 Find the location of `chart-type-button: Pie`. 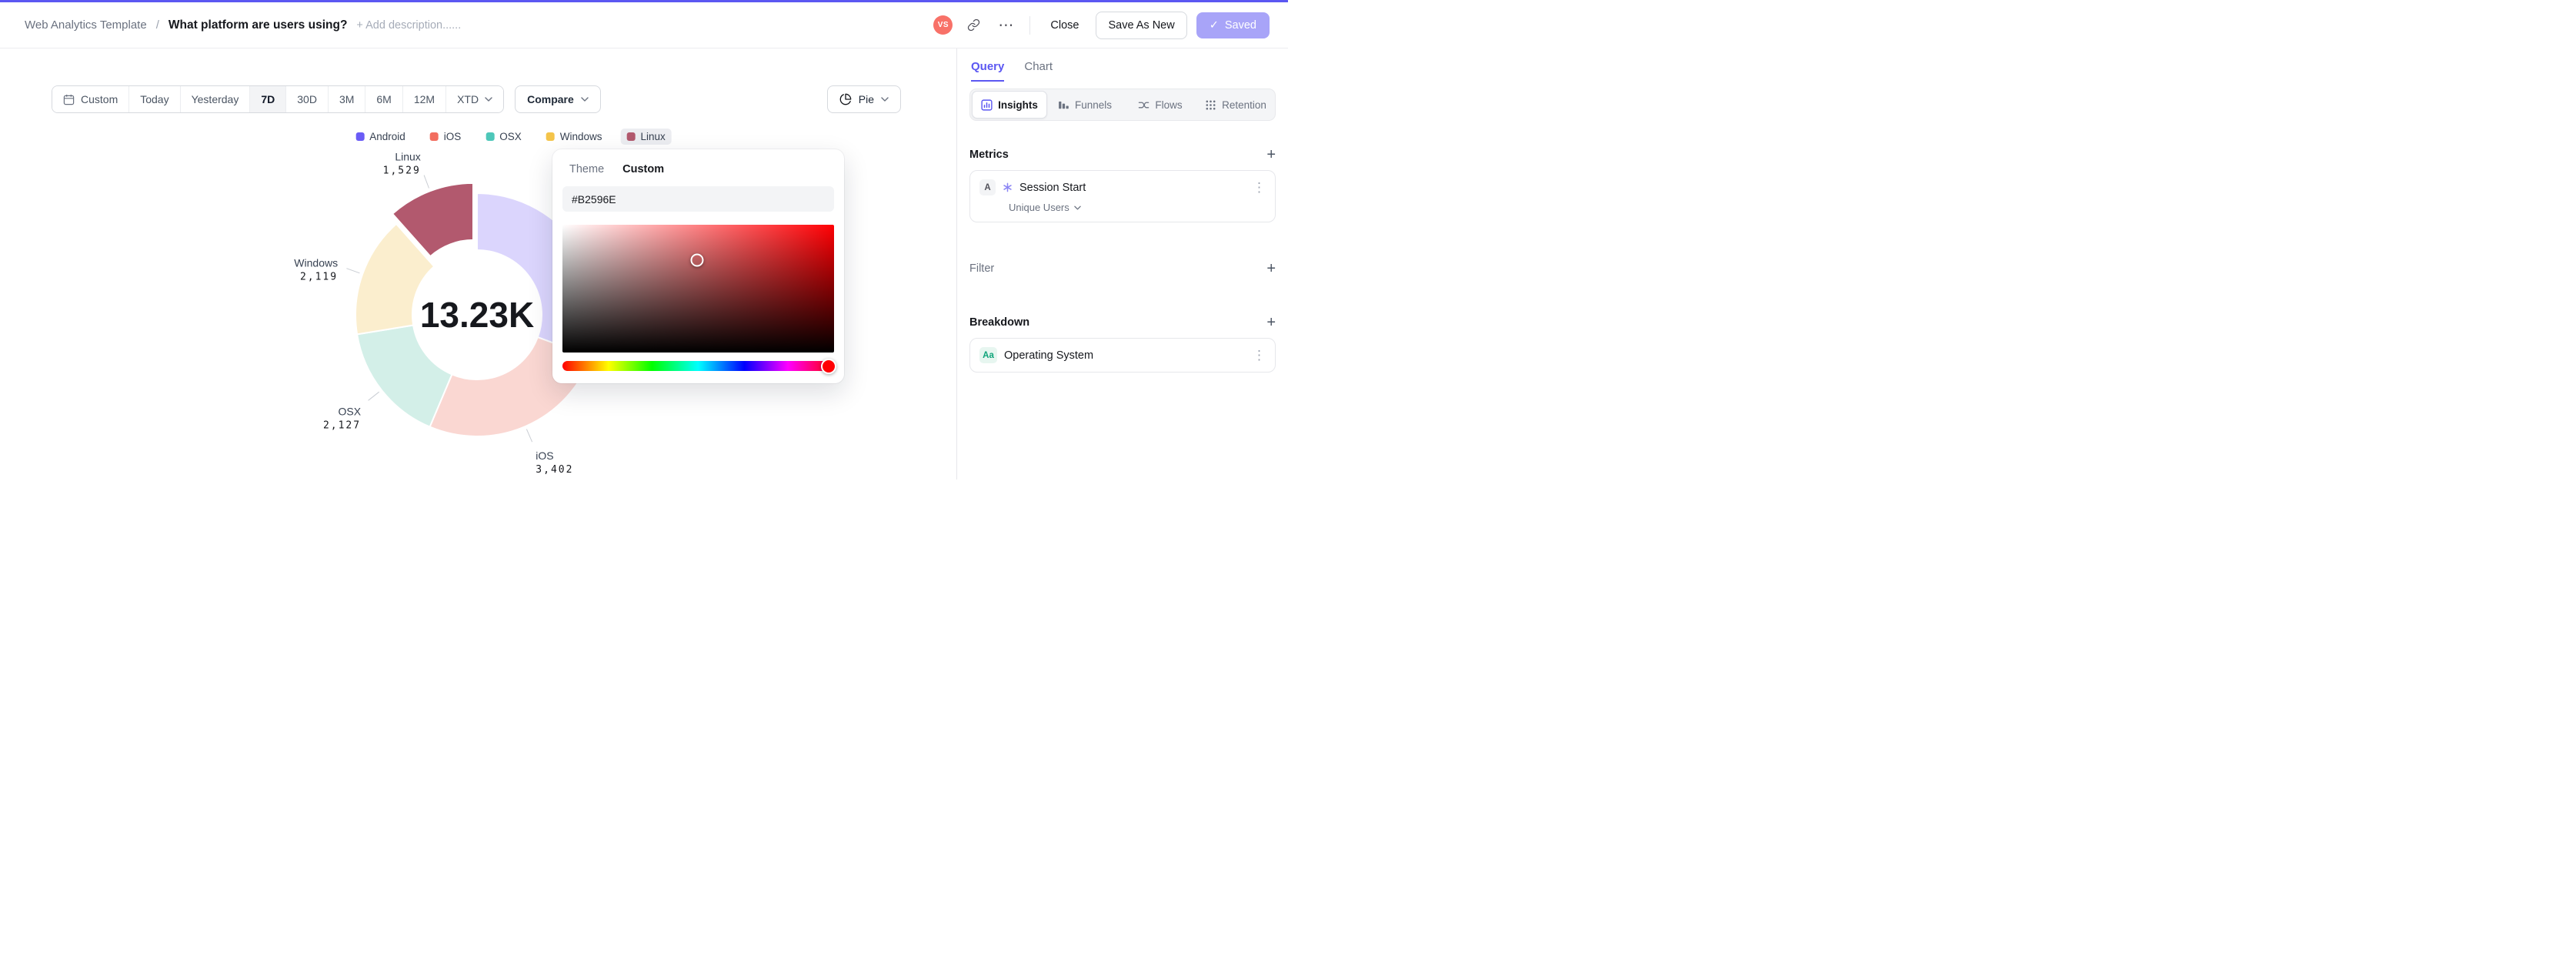

chart-type-button: Pie is located at coordinates (864, 99).